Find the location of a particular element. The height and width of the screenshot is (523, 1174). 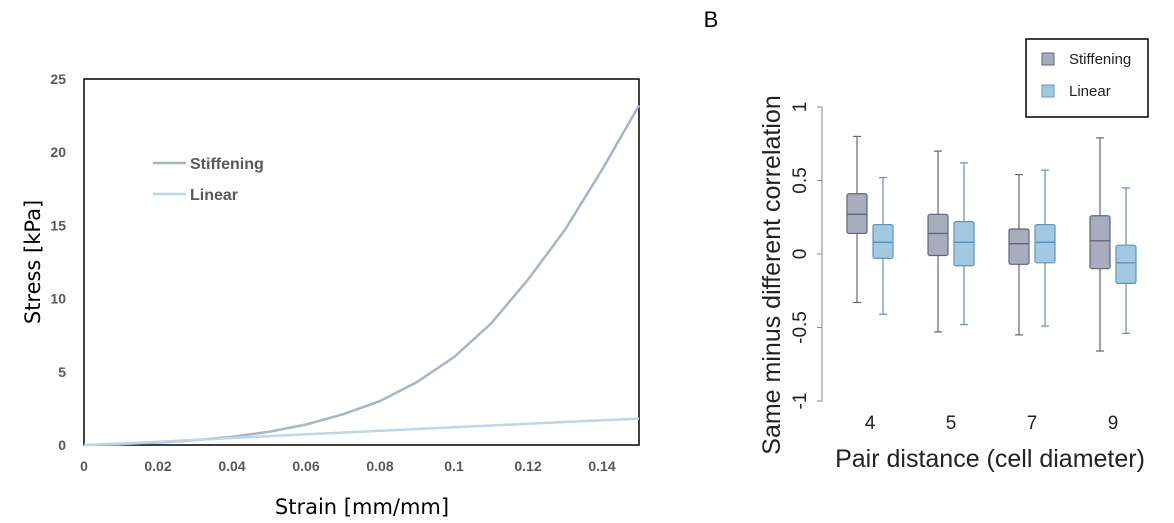

x-tick-label: 5 is located at coordinates (951, 423).